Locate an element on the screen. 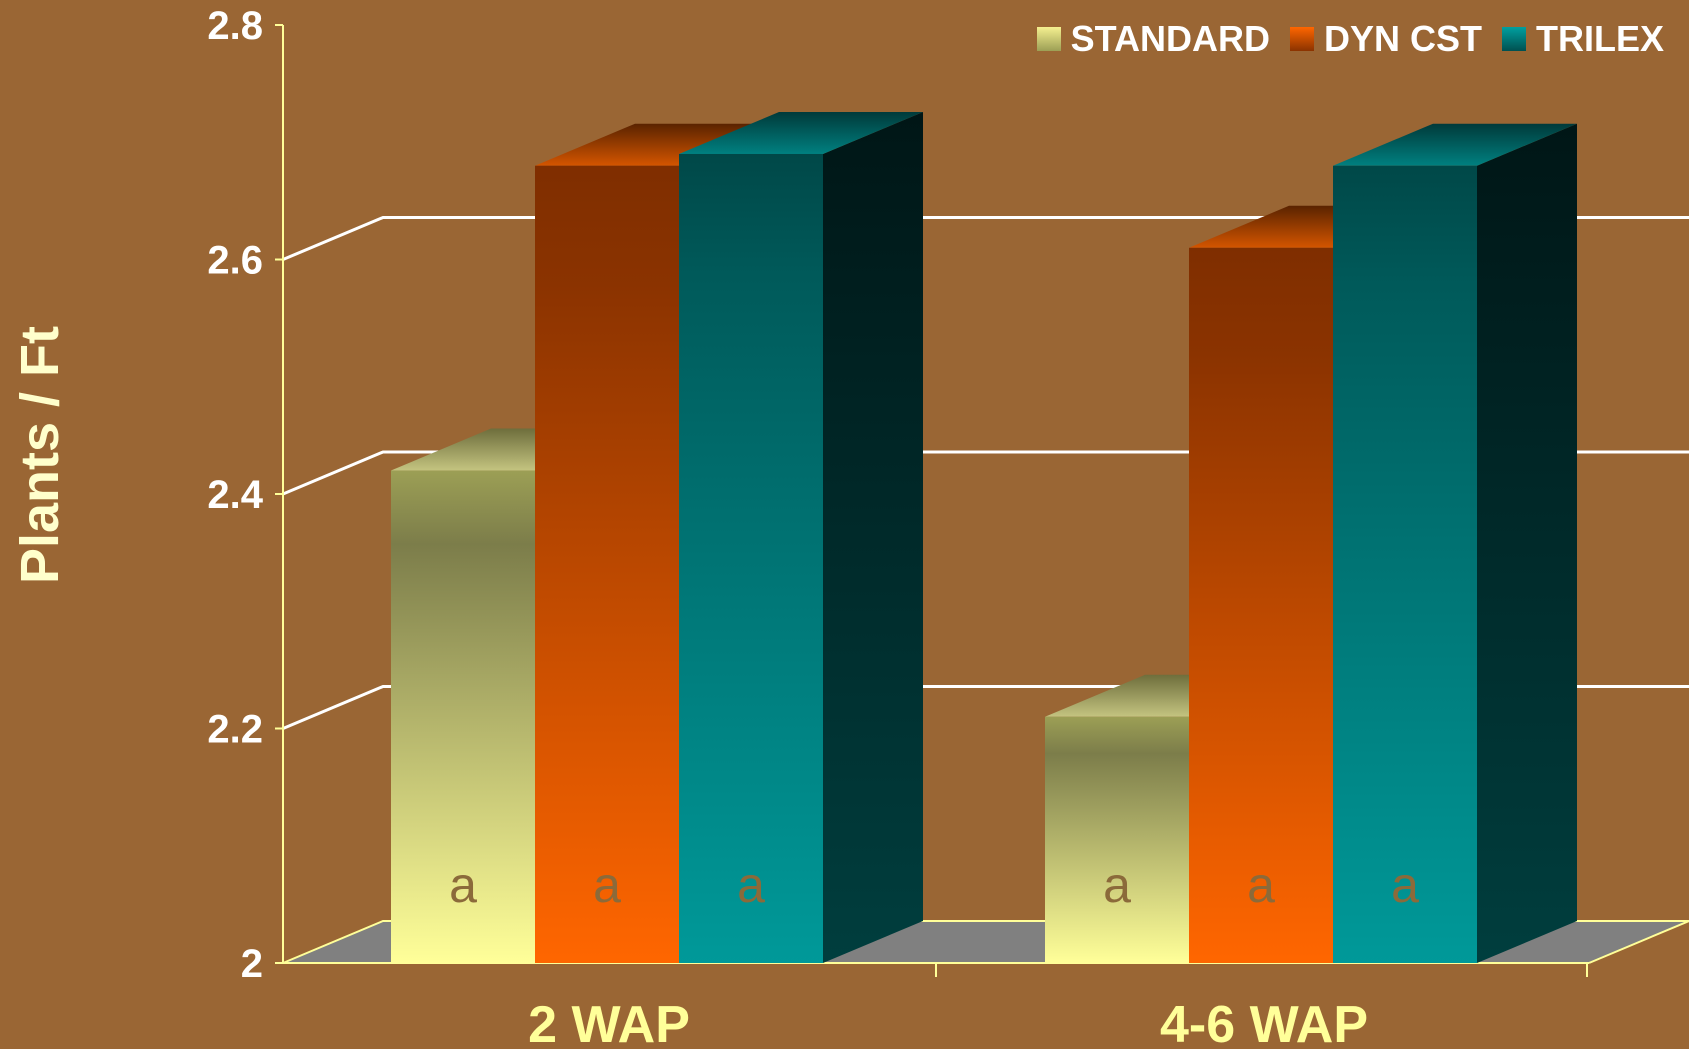  y-tick-label: 2.8 is located at coordinates (235, 26).